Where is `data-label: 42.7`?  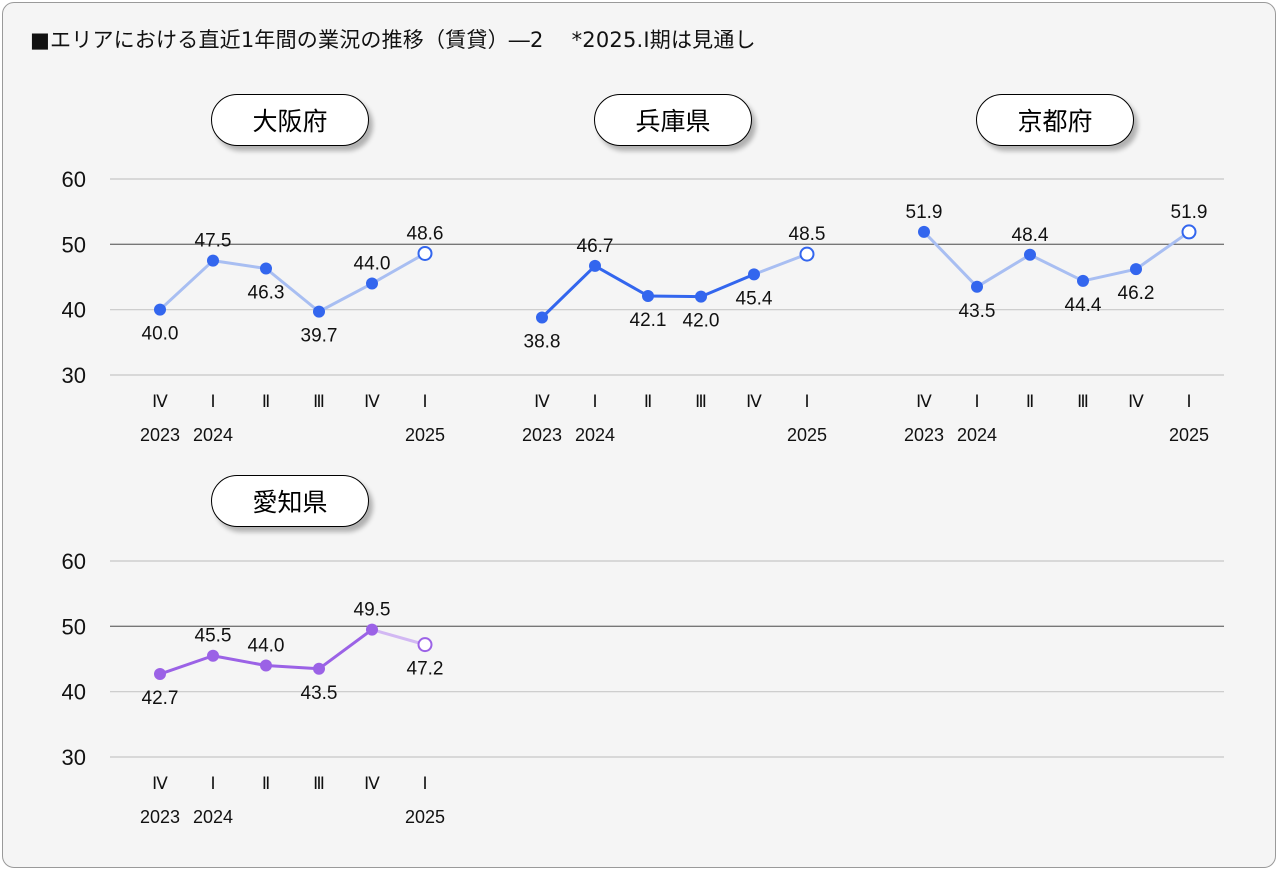
data-label: 42.7 is located at coordinates (160, 698).